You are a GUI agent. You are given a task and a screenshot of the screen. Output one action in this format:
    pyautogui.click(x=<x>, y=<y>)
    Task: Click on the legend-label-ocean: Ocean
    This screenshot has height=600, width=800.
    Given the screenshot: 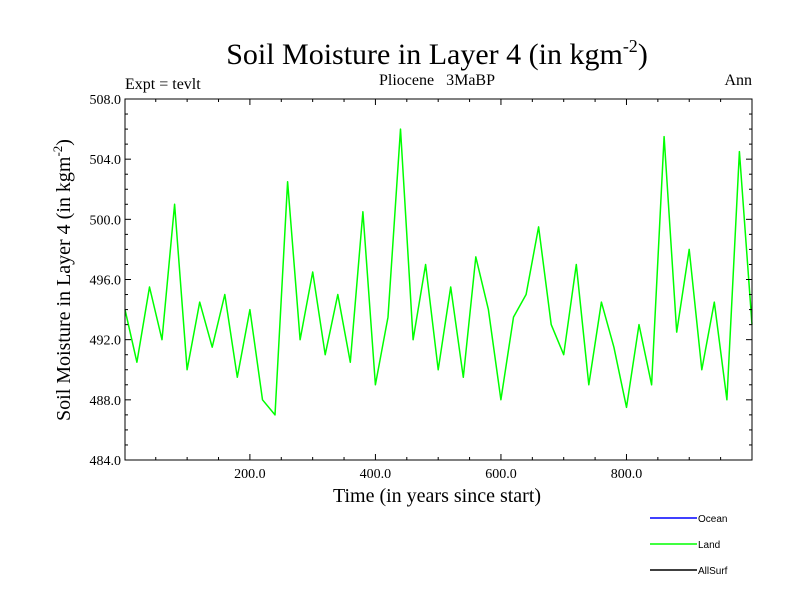 What is the action you would take?
    pyautogui.click(x=712, y=519)
    